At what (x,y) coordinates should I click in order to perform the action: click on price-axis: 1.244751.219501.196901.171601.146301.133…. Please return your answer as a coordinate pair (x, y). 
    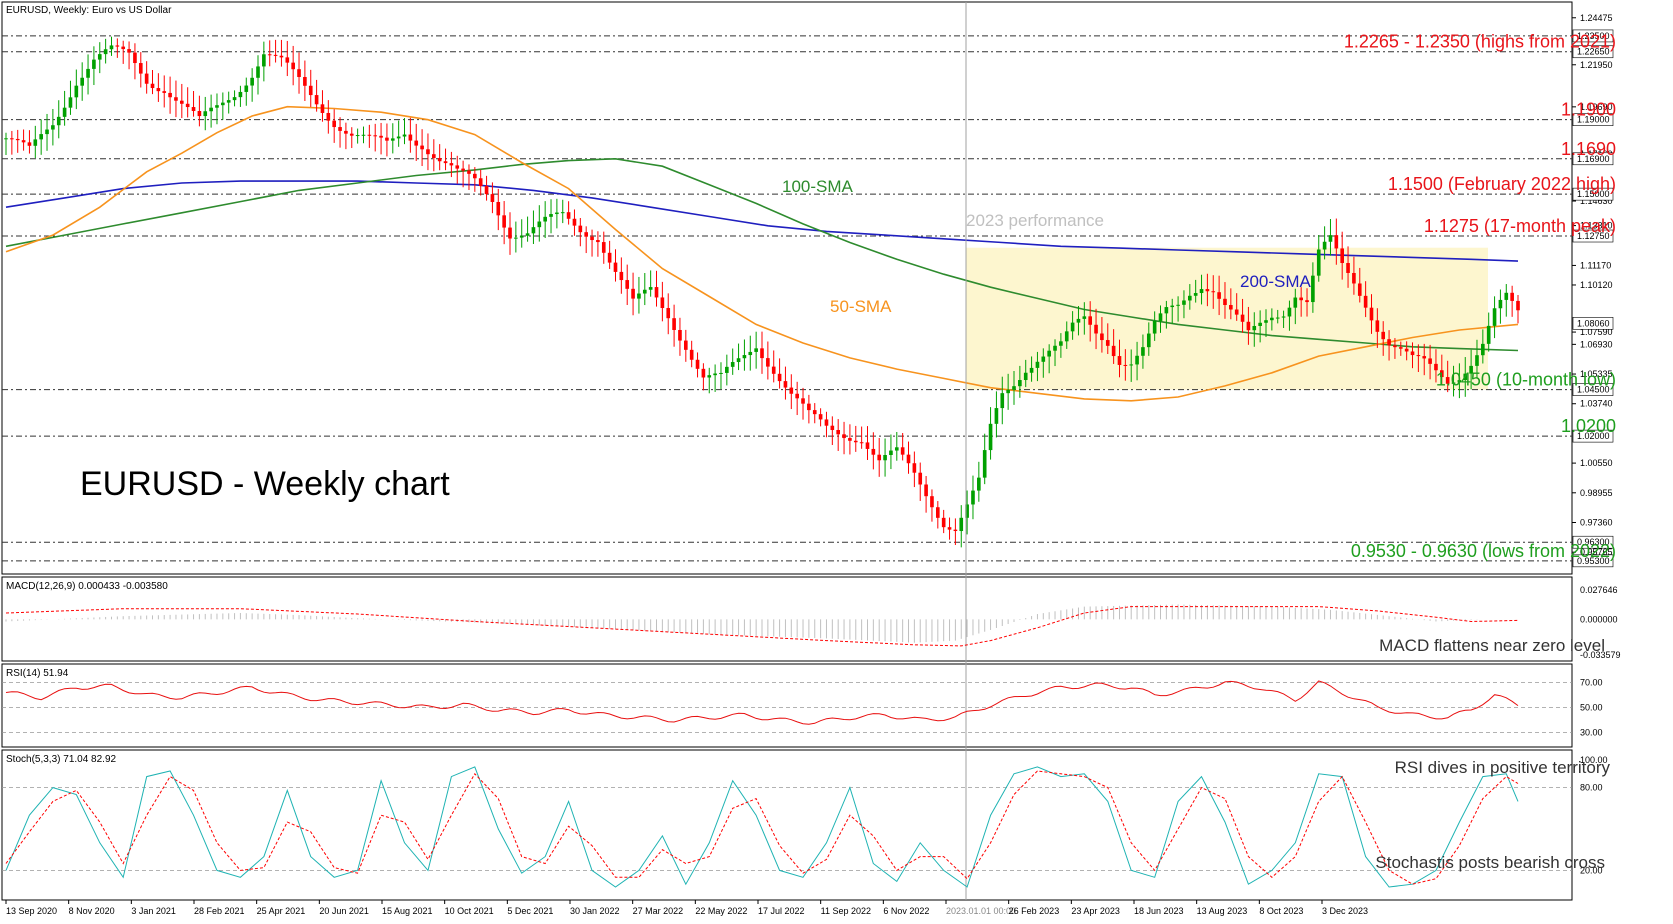
    Looking at the image, I should click on (1593, 290).